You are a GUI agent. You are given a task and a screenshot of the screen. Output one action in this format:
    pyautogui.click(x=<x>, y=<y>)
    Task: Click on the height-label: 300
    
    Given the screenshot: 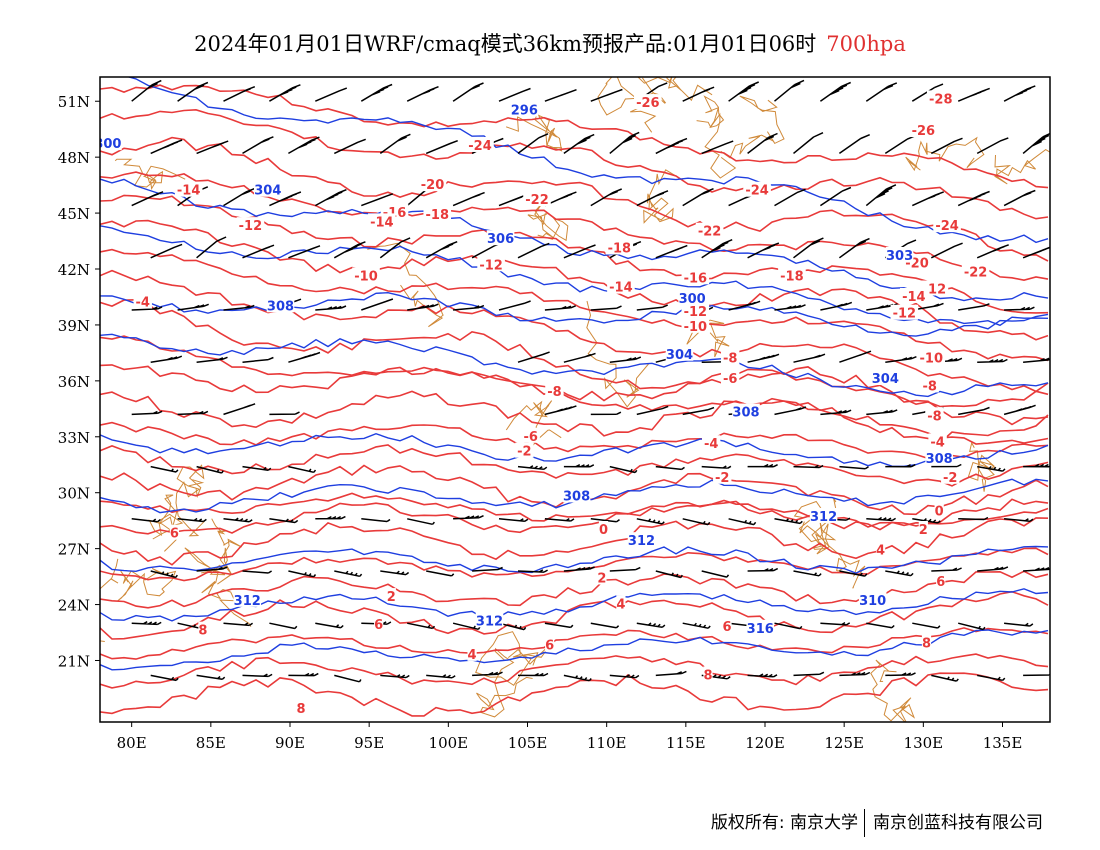 What is the action you would take?
    pyautogui.click(x=107, y=144)
    